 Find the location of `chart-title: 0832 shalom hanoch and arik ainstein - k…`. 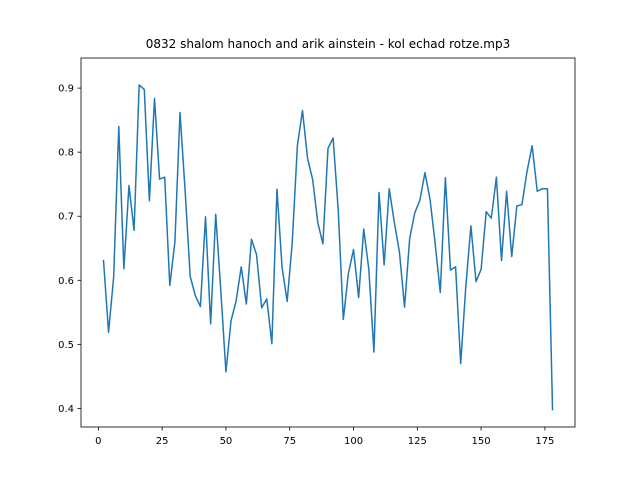

chart-title: 0832 shalom hanoch and arik ainstein - k… is located at coordinates (328, 44).